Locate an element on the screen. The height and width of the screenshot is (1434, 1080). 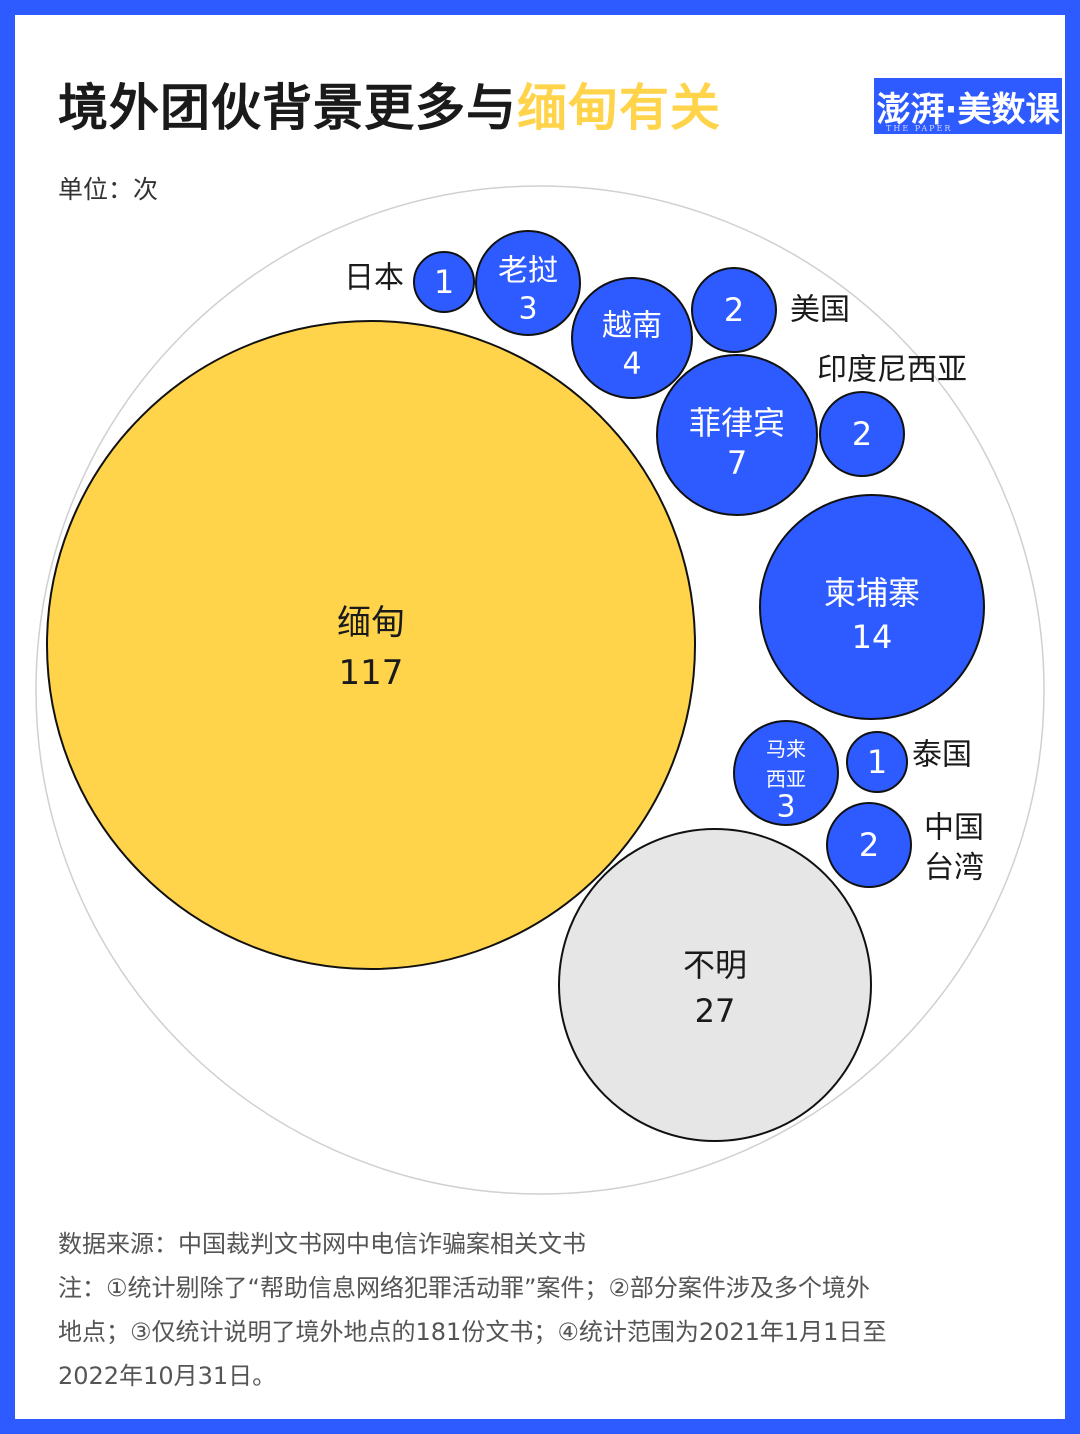
bubble-3-name-label: 菲律宾 is located at coordinates (737, 423).